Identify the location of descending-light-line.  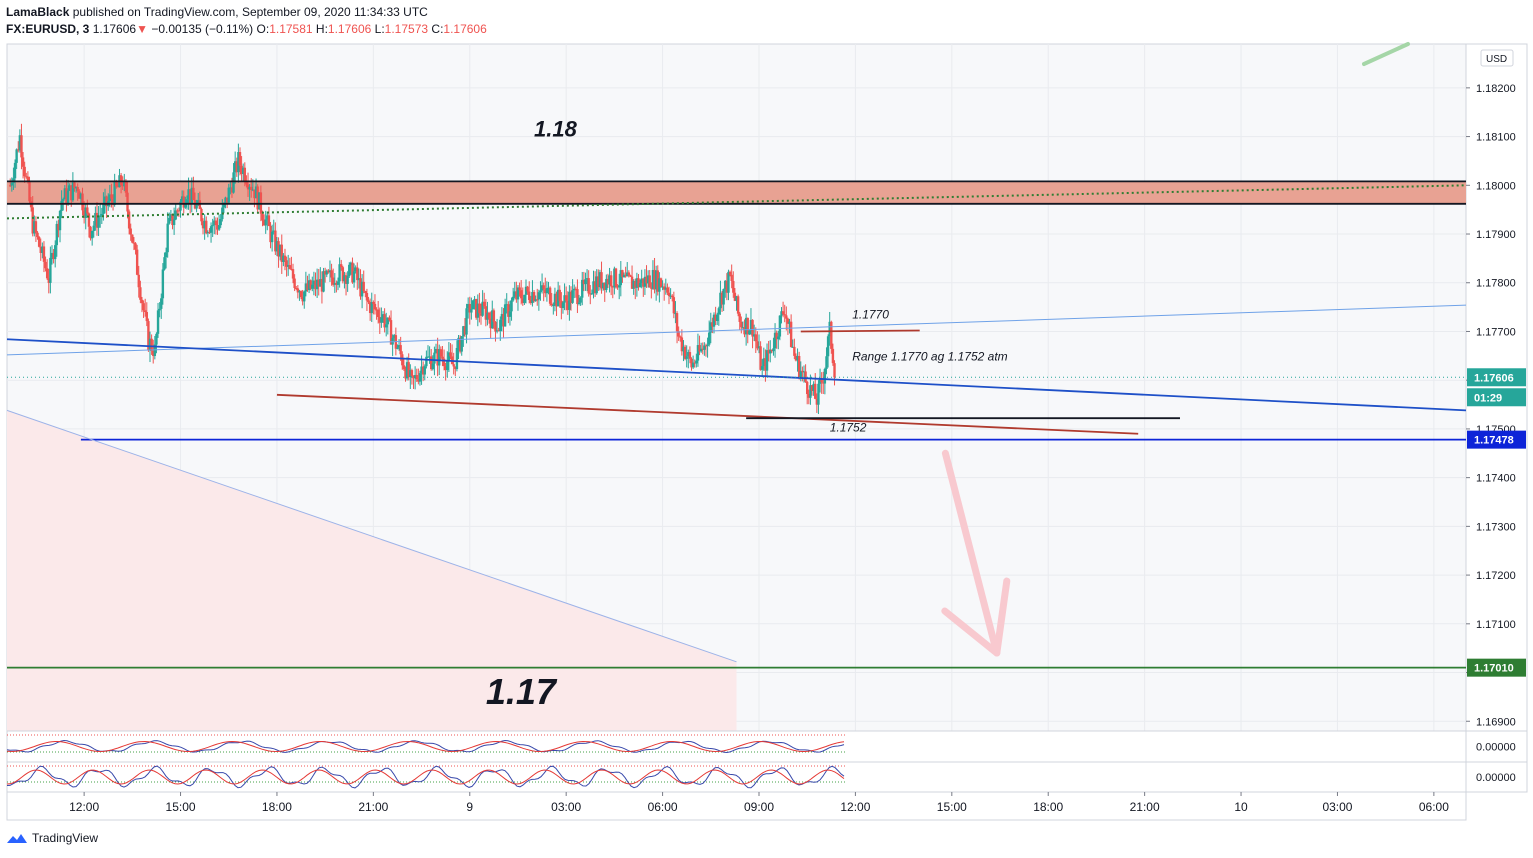
(371, 536).